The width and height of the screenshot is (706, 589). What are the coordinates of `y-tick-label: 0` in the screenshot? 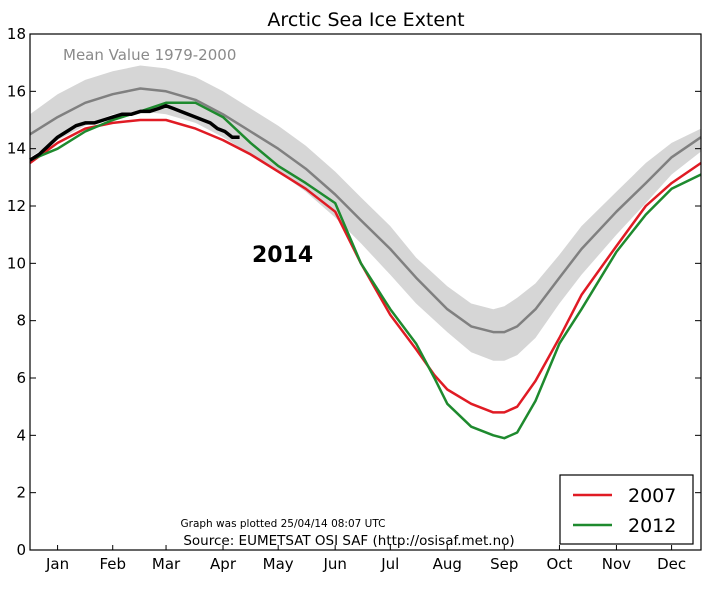 It's located at (21, 550).